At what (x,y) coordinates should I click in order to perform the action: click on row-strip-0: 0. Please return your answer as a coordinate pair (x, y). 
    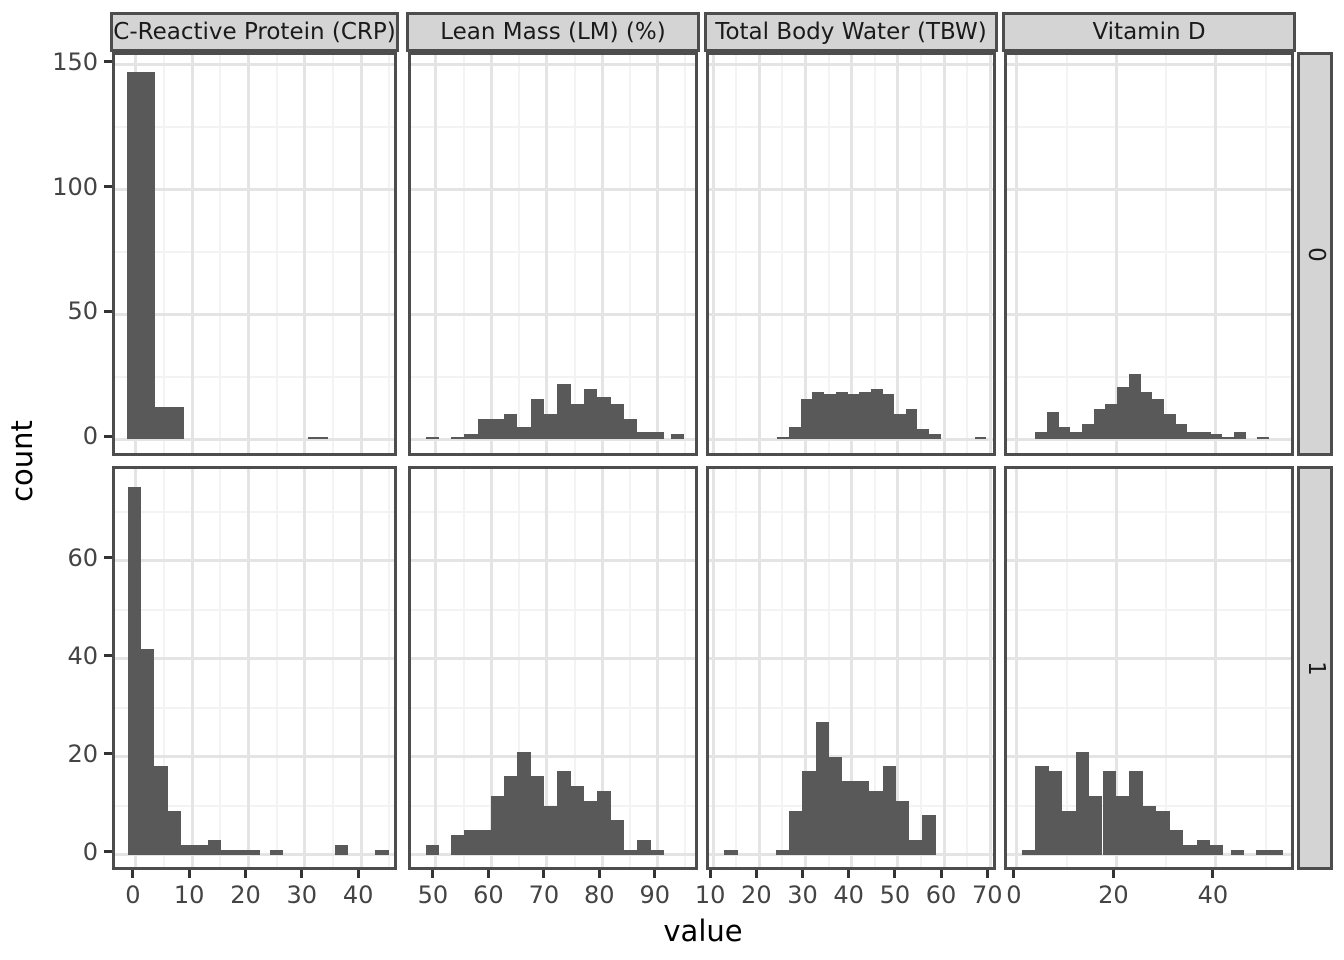
    Looking at the image, I should click on (1315, 254).